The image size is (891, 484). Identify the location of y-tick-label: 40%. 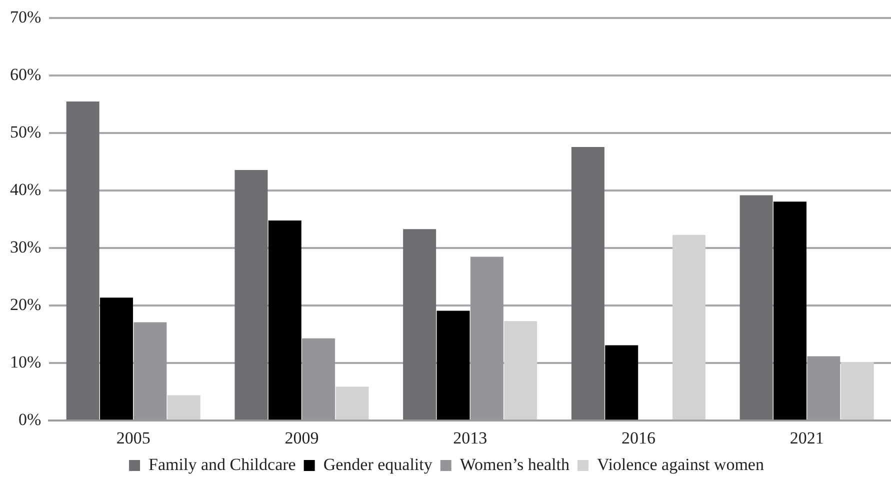
(26, 190).